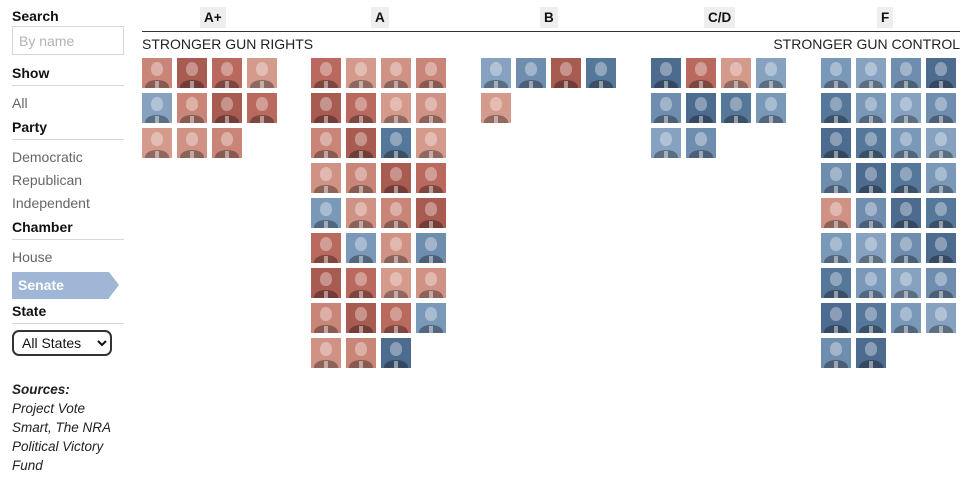 The image size is (980, 481). Describe the element at coordinates (62, 343) in the screenshot. I see `state-select: All States` at that location.